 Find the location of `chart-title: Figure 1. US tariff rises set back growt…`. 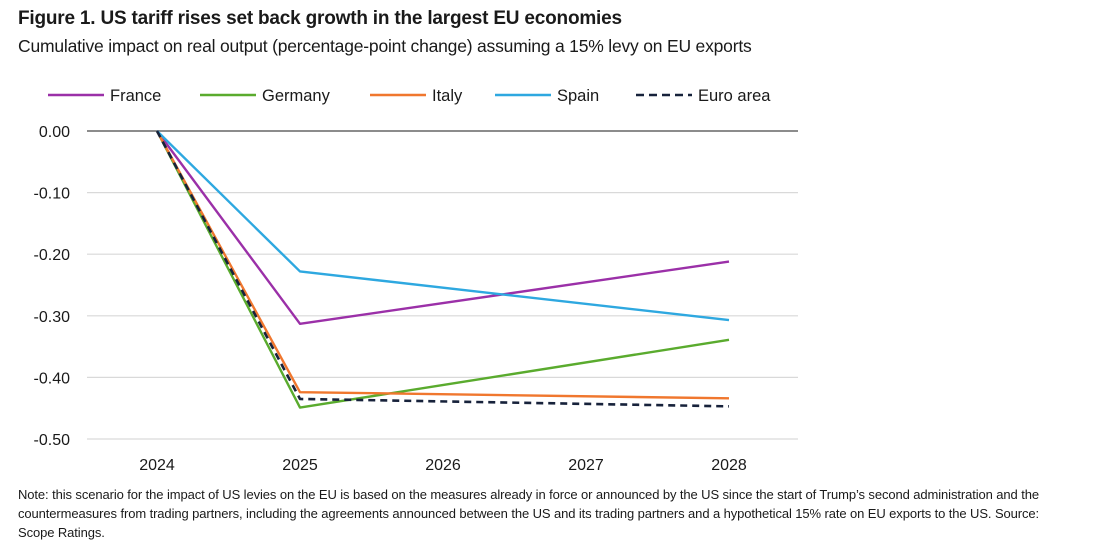

chart-title: Figure 1. US tariff rises set back growt… is located at coordinates (320, 18).